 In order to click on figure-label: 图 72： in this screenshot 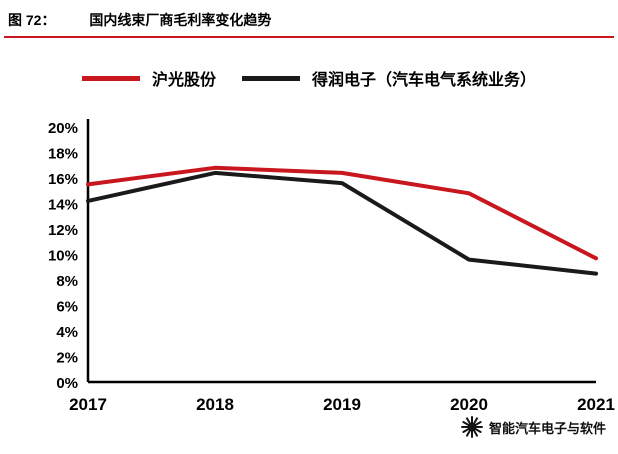, I will do `click(32, 20)`.